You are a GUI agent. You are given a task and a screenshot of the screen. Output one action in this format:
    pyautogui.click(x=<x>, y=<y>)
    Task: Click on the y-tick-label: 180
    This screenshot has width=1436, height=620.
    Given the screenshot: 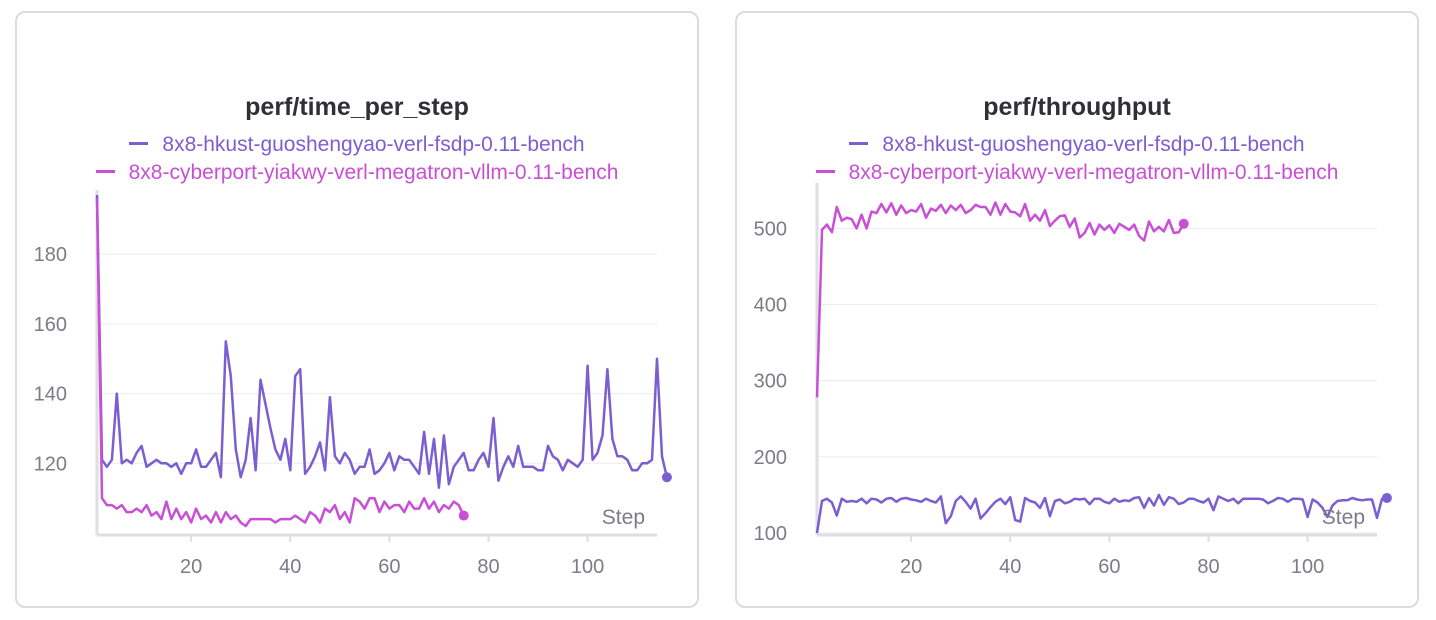 What is the action you would take?
    pyautogui.click(x=50, y=255)
    